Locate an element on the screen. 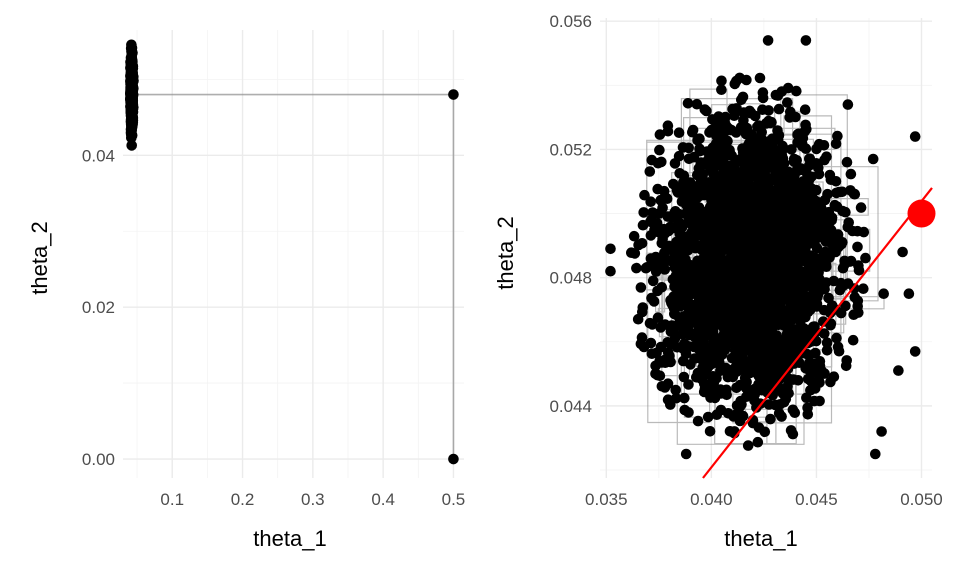 This screenshot has width=960, height=576. y-tick-label: 0.056 is located at coordinates (570, 21).